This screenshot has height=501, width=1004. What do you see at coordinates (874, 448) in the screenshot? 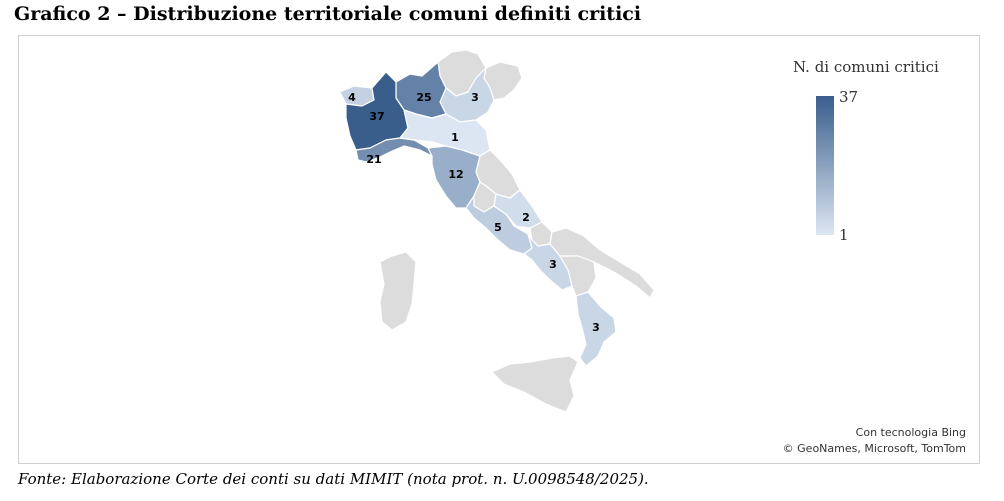
I see `map-credit-providers: © GeoNames, Microsoft, TomTom` at bounding box center [874, 448].